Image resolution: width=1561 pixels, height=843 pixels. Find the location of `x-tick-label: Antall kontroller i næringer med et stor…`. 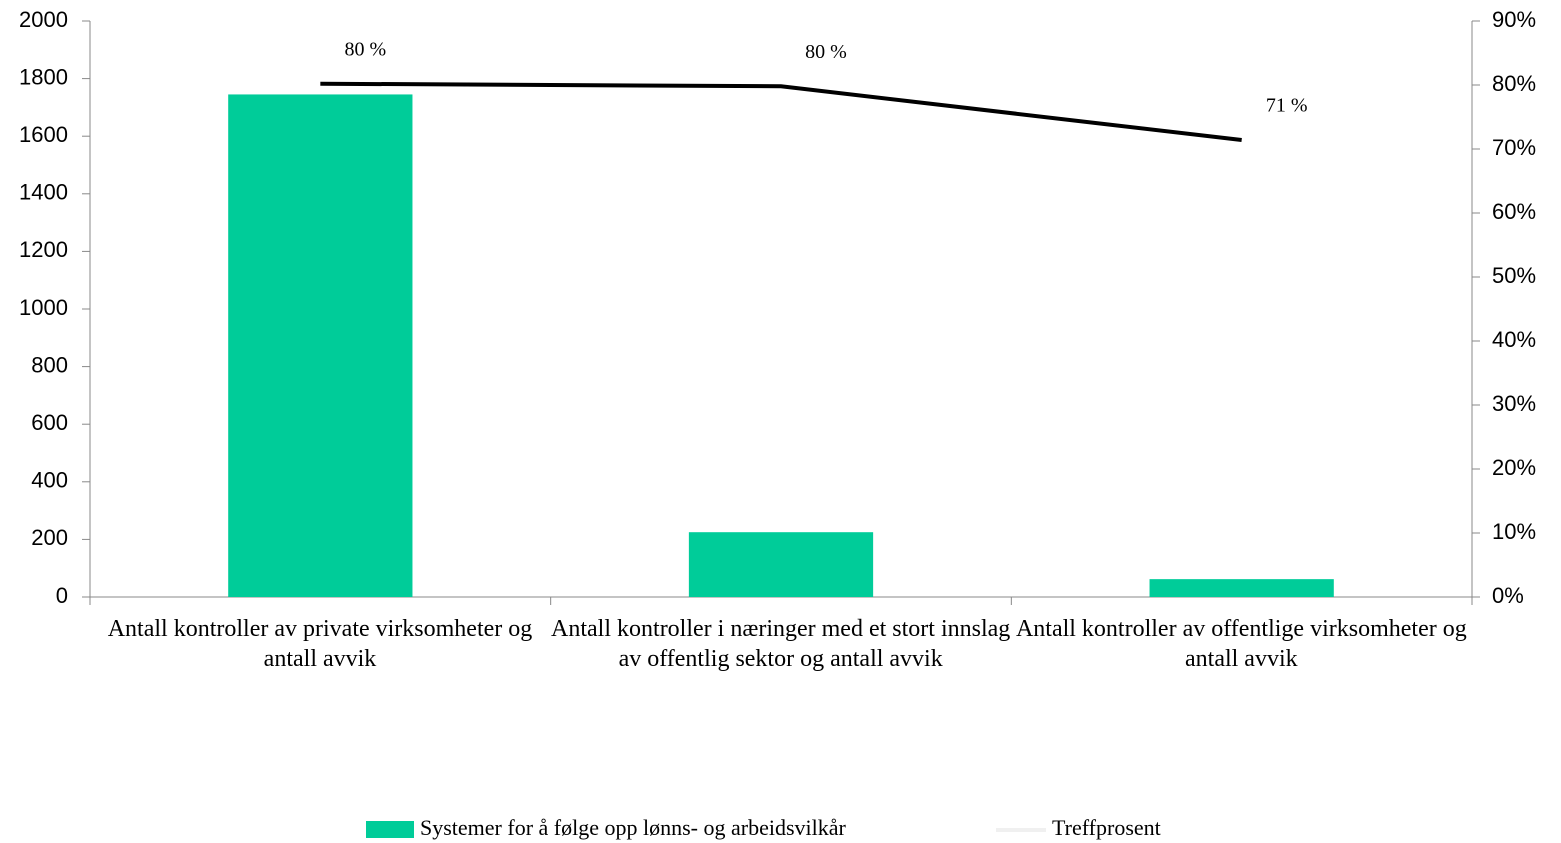

x-tick-label: Antall kontroller i næringer med et stor… is located at coordinates (781, 644).